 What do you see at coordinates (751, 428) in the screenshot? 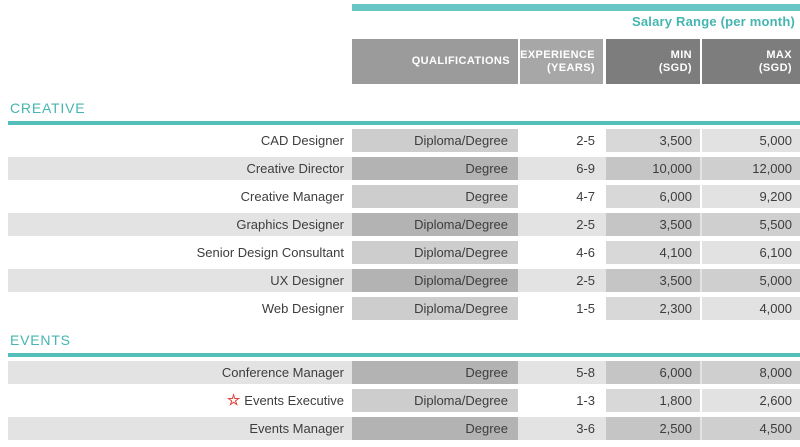
I see `max-salary-cell: 4,500` at bounding box center [751, 428].